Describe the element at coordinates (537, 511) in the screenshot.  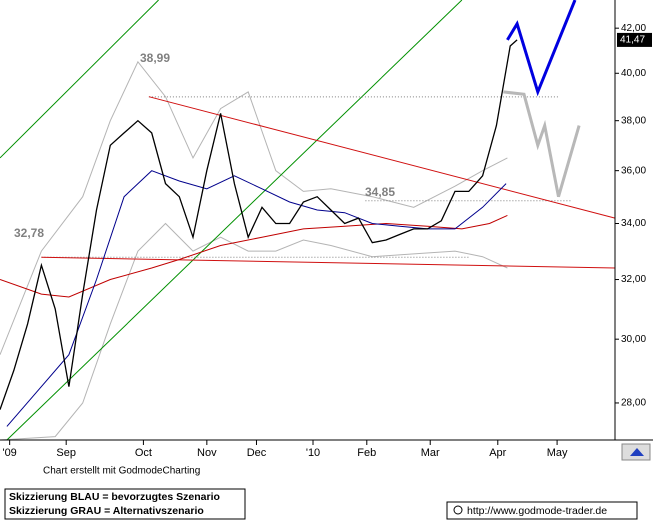
I see `url: http://www.godmode-trader.de` at that location.